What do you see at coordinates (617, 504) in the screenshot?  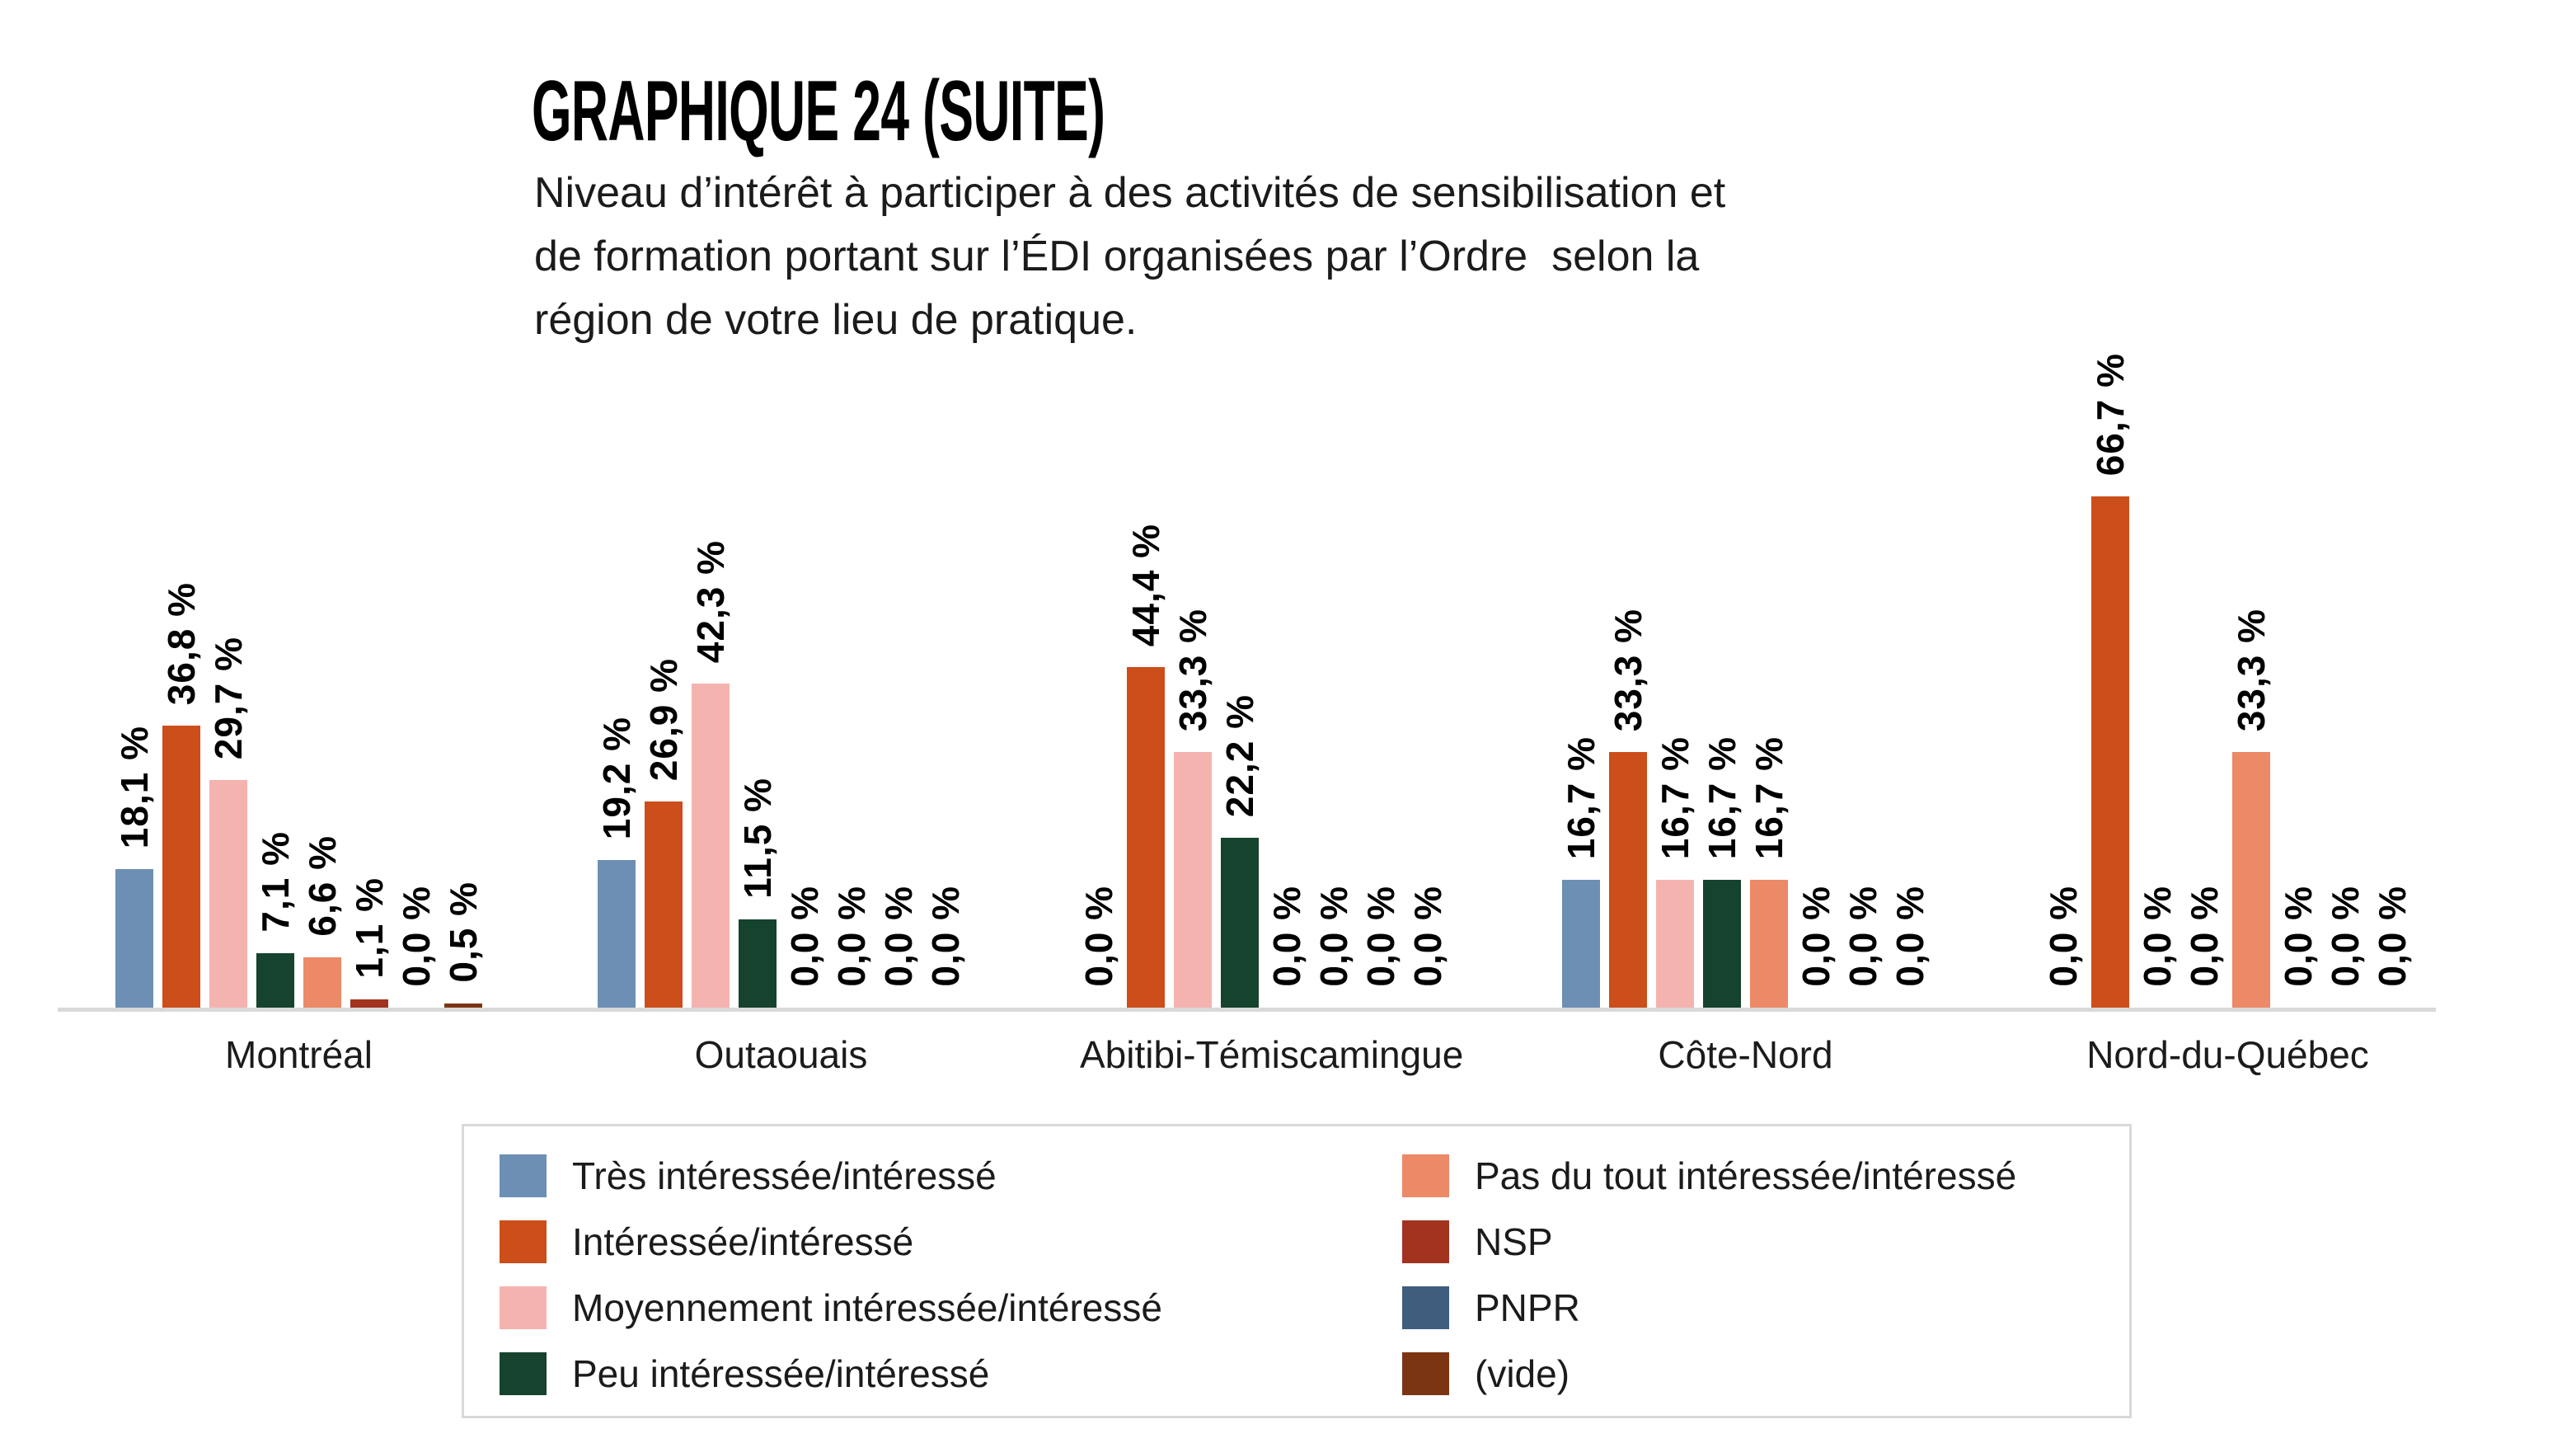 I see `bar-slot: 19,2 %` at bounding box center [617, 504].